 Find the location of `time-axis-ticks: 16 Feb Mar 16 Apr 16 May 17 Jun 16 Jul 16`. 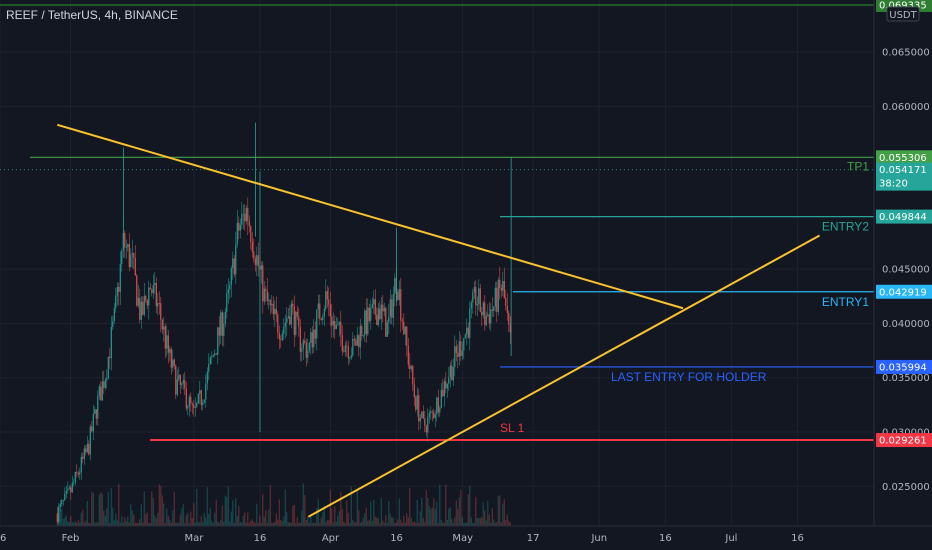

time-axis-ticks: 16 Feb Mar 16 Apr 16 May 17 Jun 16 Jul 16 is located at coordinates (402, 538).